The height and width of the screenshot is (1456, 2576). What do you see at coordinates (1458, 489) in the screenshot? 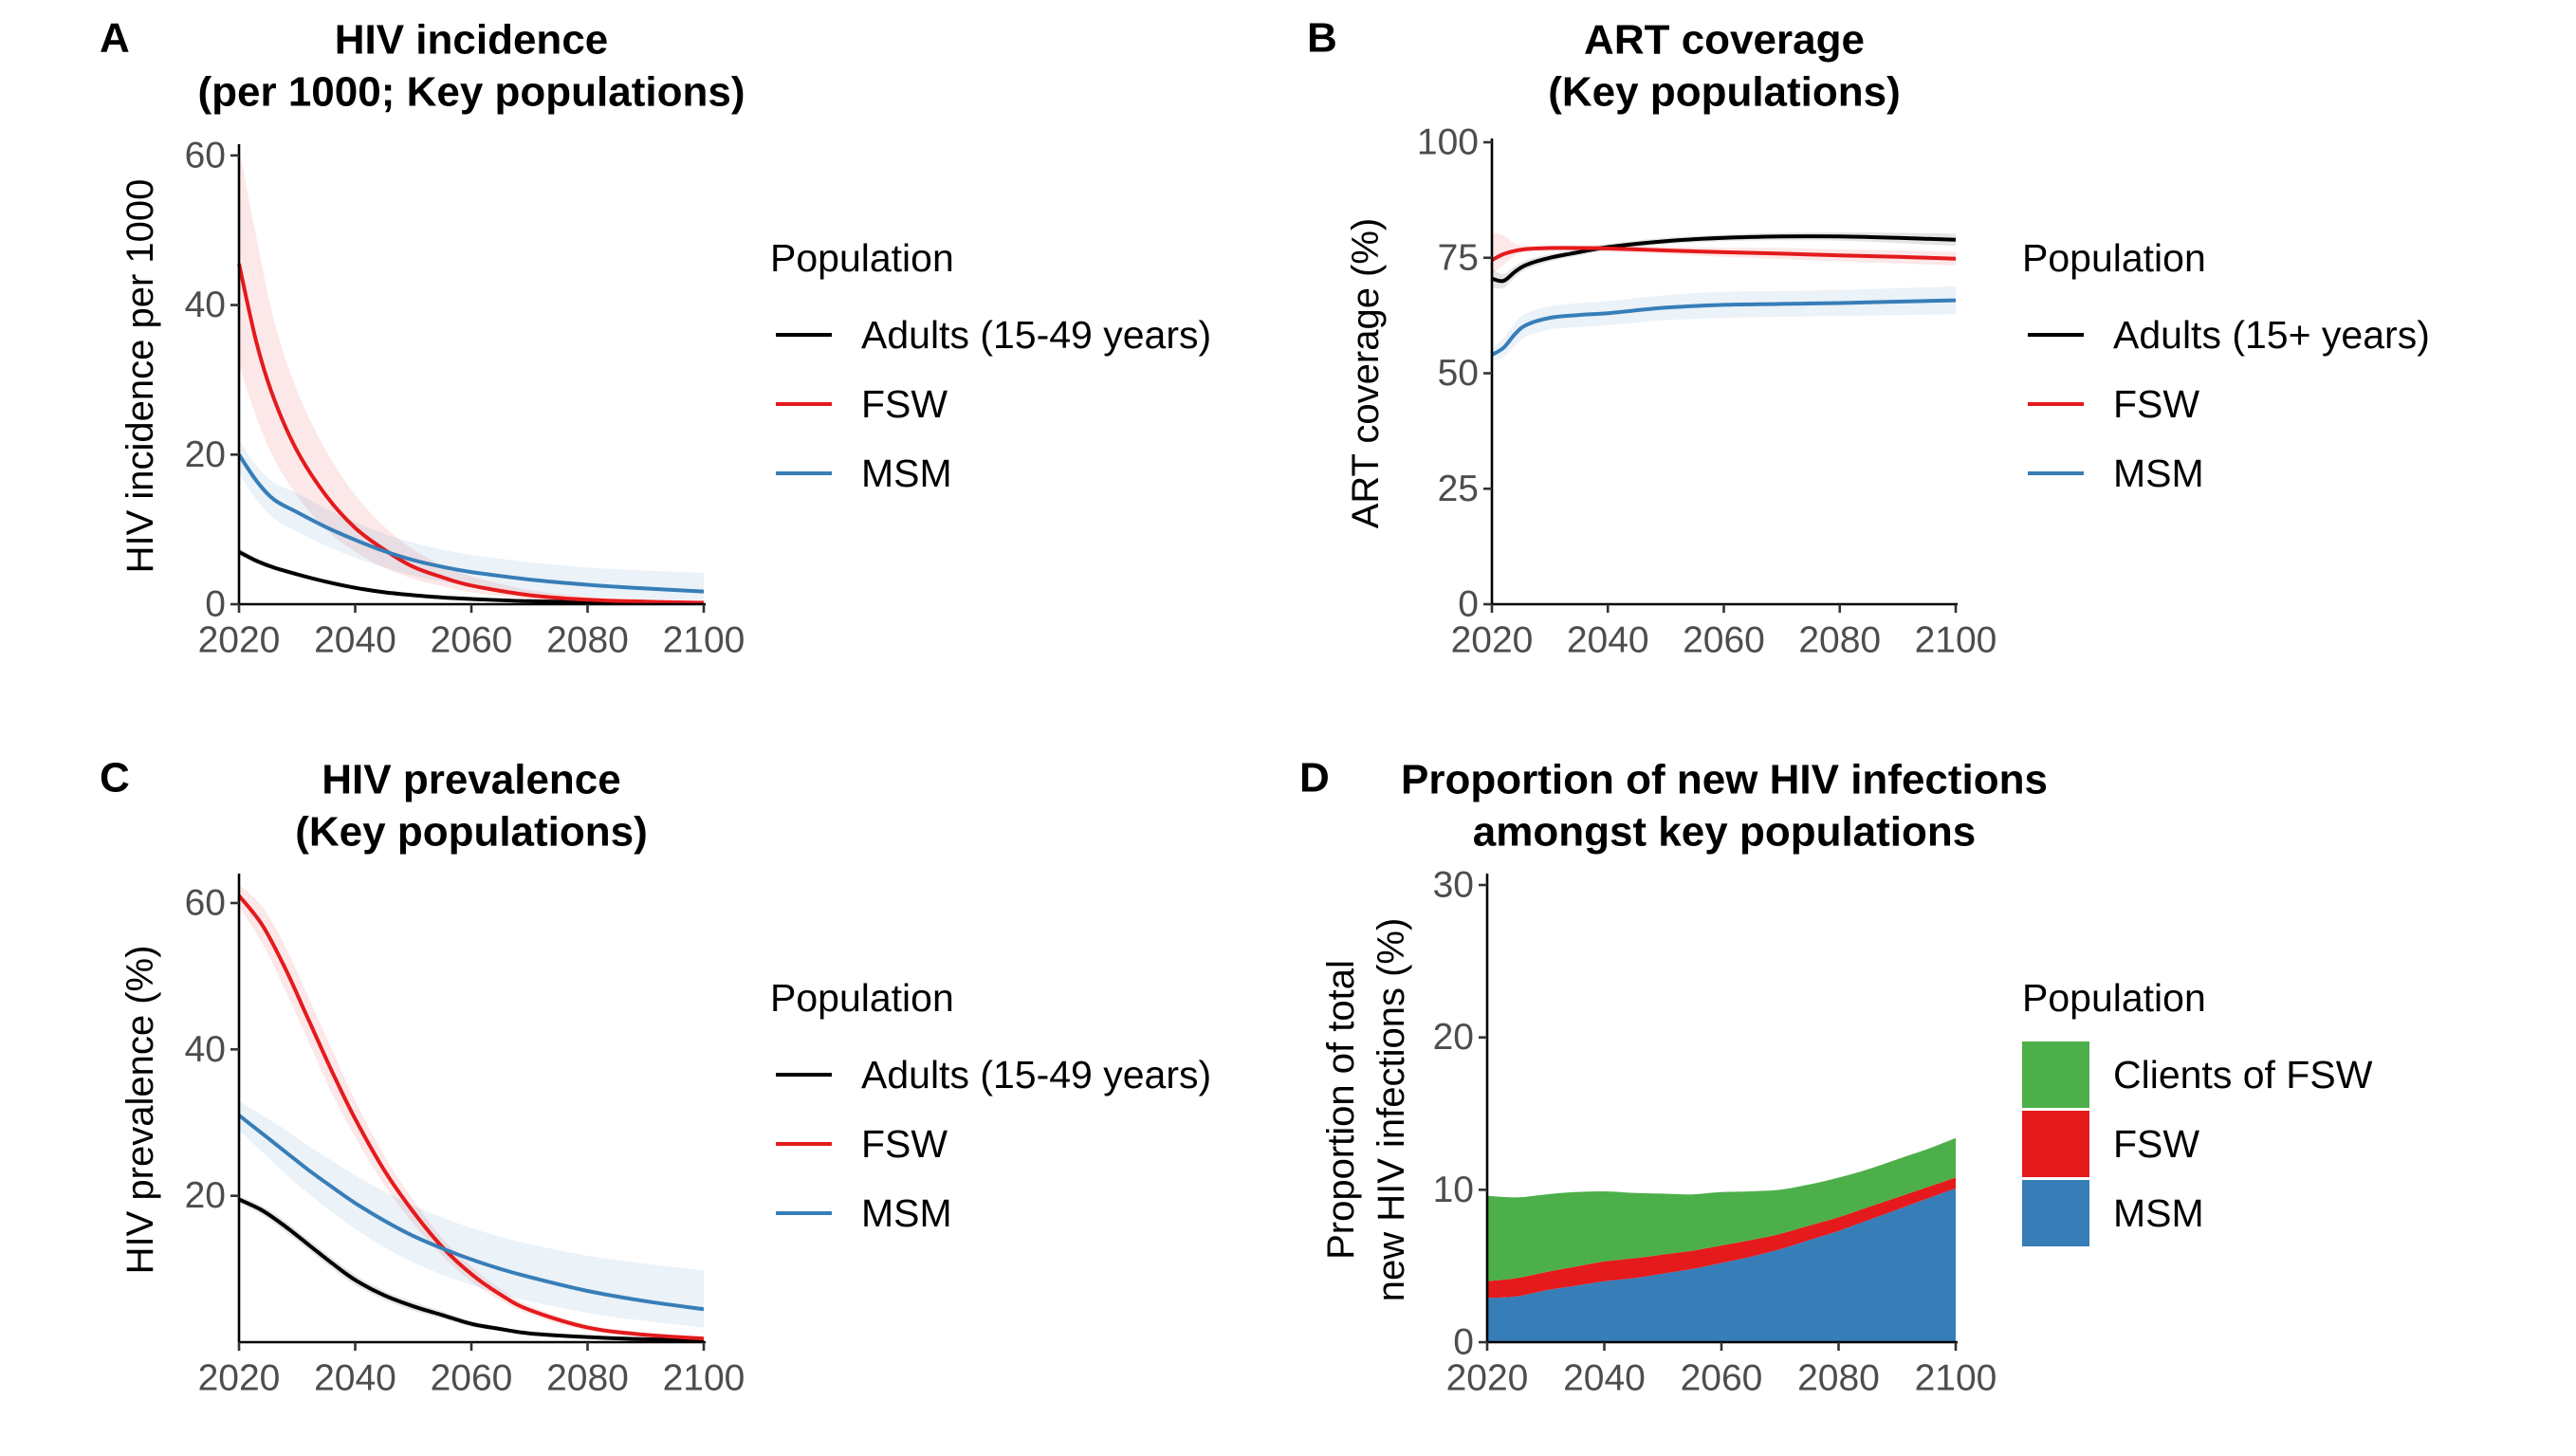
I see `y-tick-label: 25` at bounding box center [1458, 489].